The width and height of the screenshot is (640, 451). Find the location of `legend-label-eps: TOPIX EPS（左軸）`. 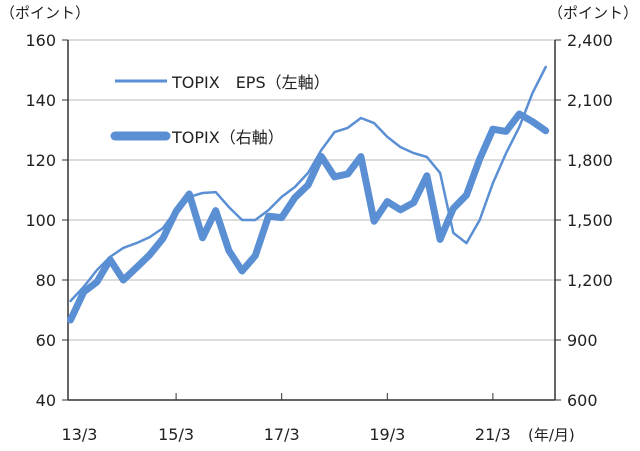

legend-label-eps: TOPIX EPS（左軸） is located at coordinates (250, 82).